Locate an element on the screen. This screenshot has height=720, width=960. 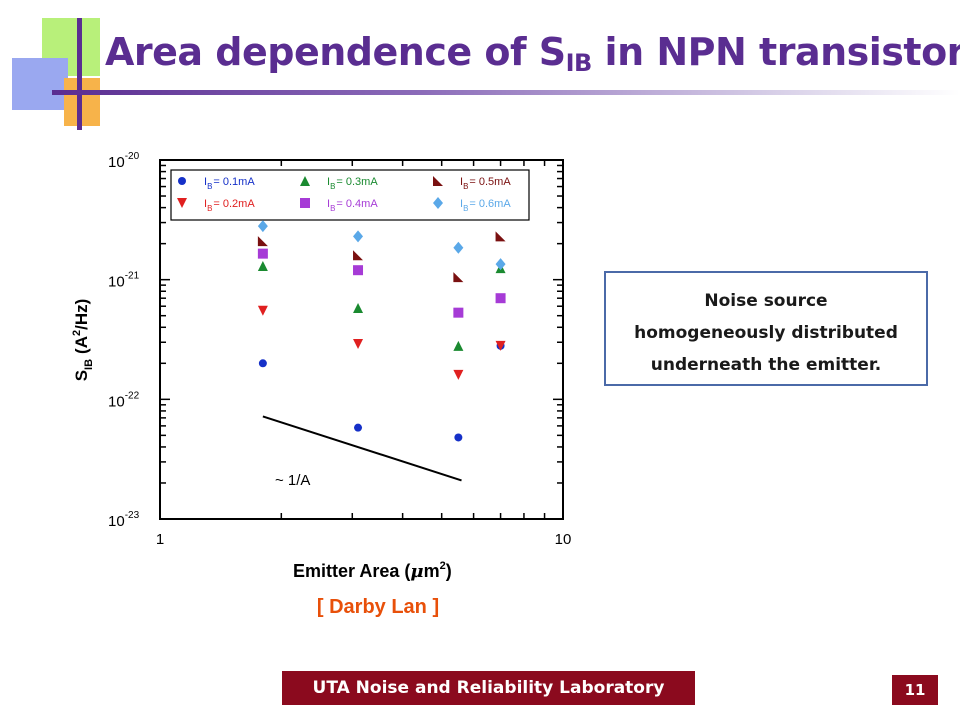
xlabel-close: ) is located at coordinates (449, 571).